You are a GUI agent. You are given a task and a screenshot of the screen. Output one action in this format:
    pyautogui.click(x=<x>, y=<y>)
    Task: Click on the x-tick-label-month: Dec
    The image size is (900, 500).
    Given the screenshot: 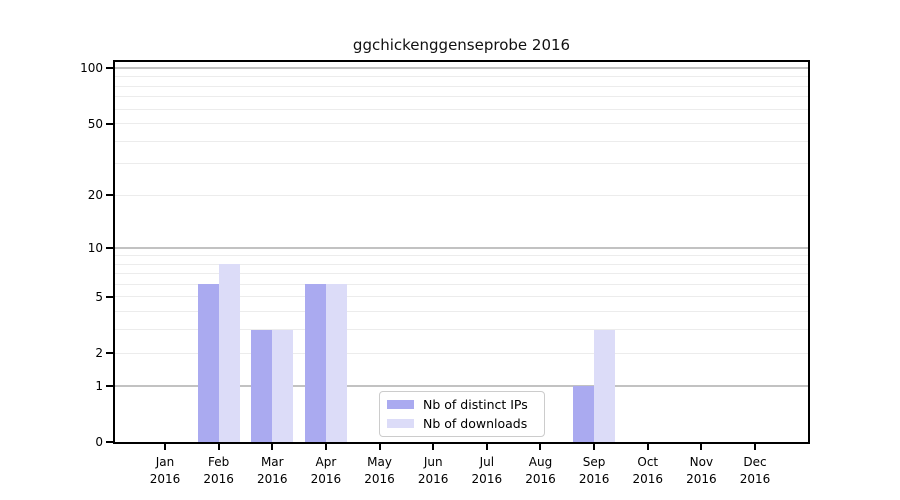 What is the action you would take?
    pyautogui.click(x=755, y=462)
    